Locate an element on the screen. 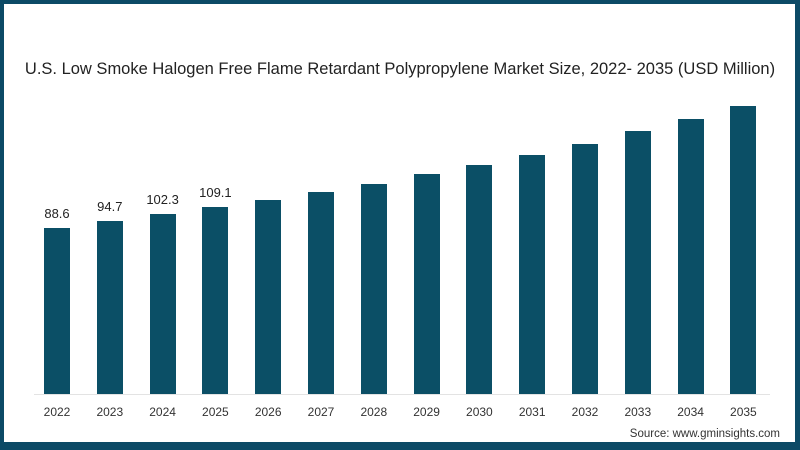 The height and width of the screenshot is (450, 800). data-label: 109.1 is located at coordinates (215, 192).